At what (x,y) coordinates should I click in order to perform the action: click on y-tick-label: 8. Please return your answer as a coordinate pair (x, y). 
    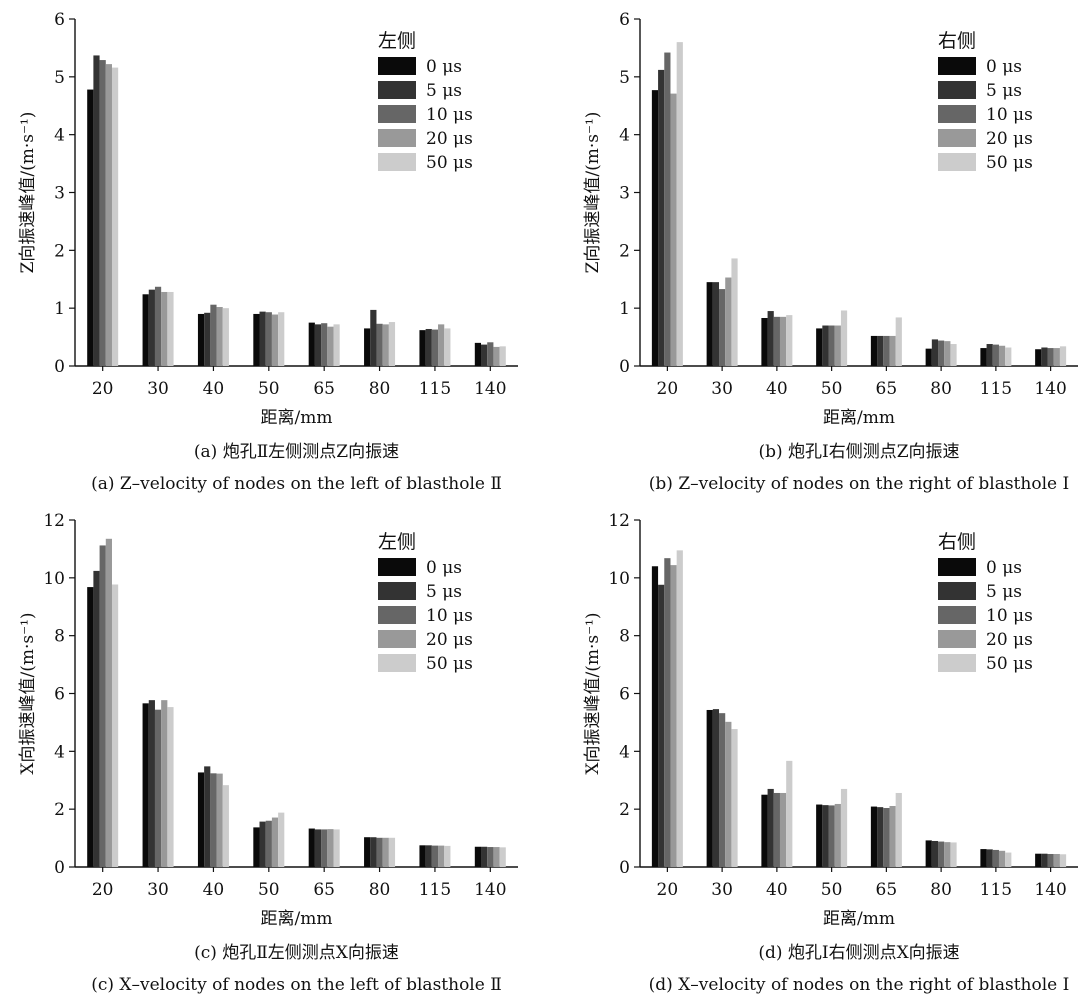
    Looking at the image, I should click on (624, 637).